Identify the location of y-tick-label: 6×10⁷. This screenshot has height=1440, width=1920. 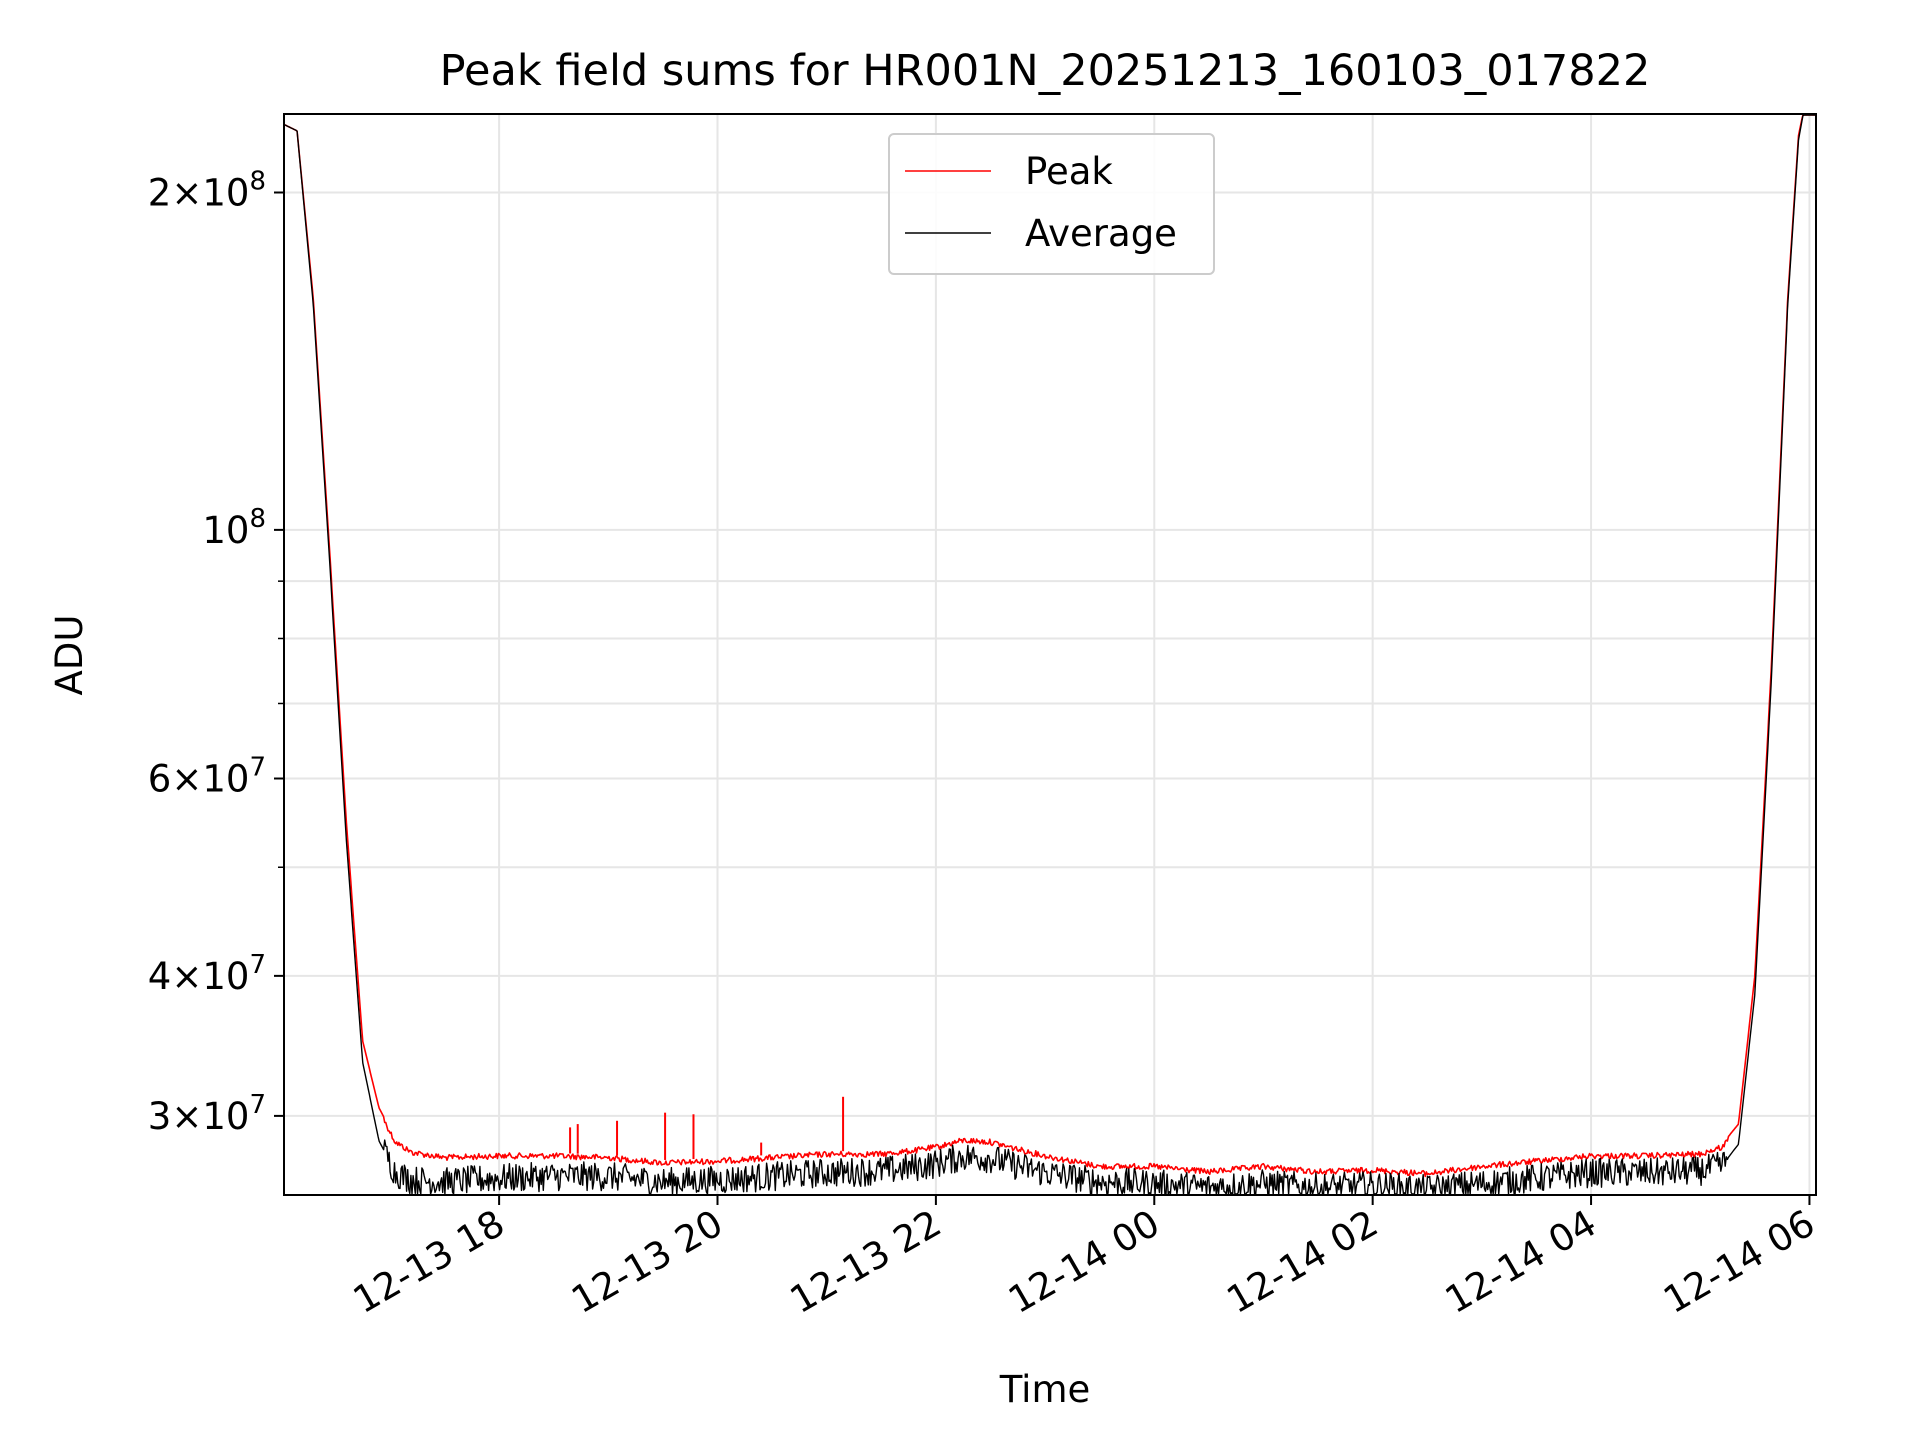
(207, 777).